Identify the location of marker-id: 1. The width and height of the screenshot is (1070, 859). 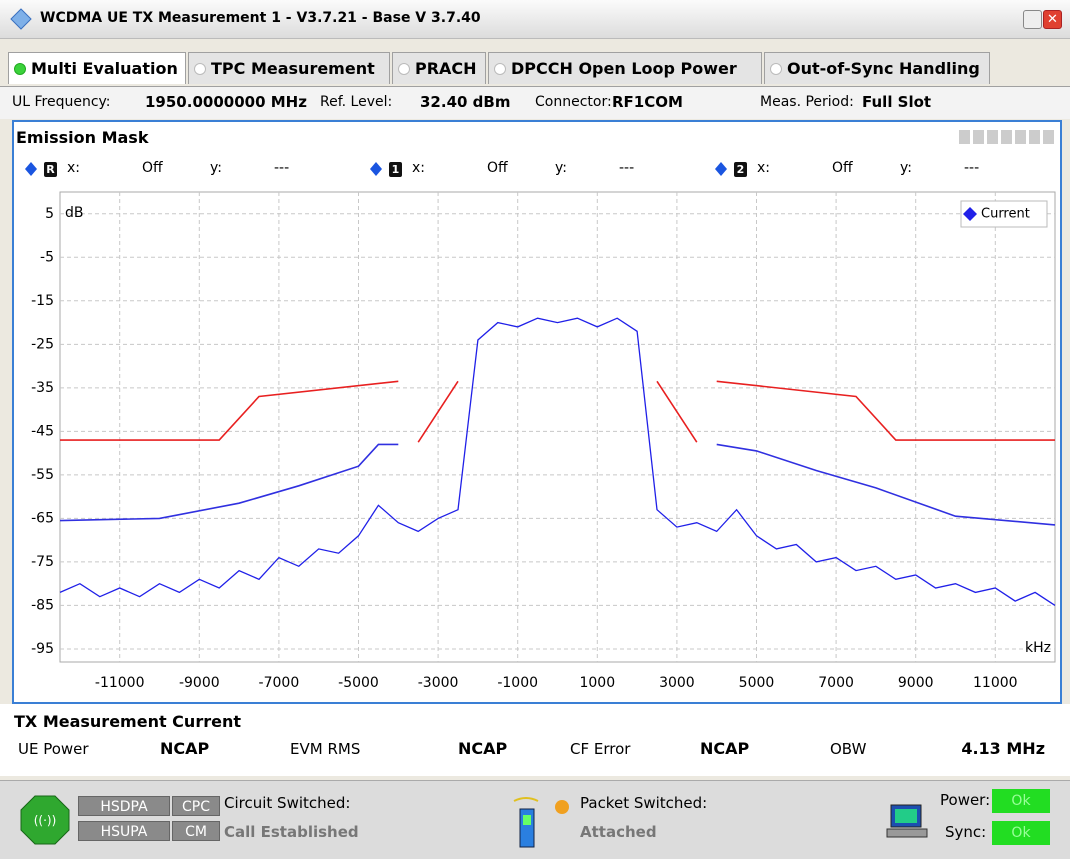
(396, 169).